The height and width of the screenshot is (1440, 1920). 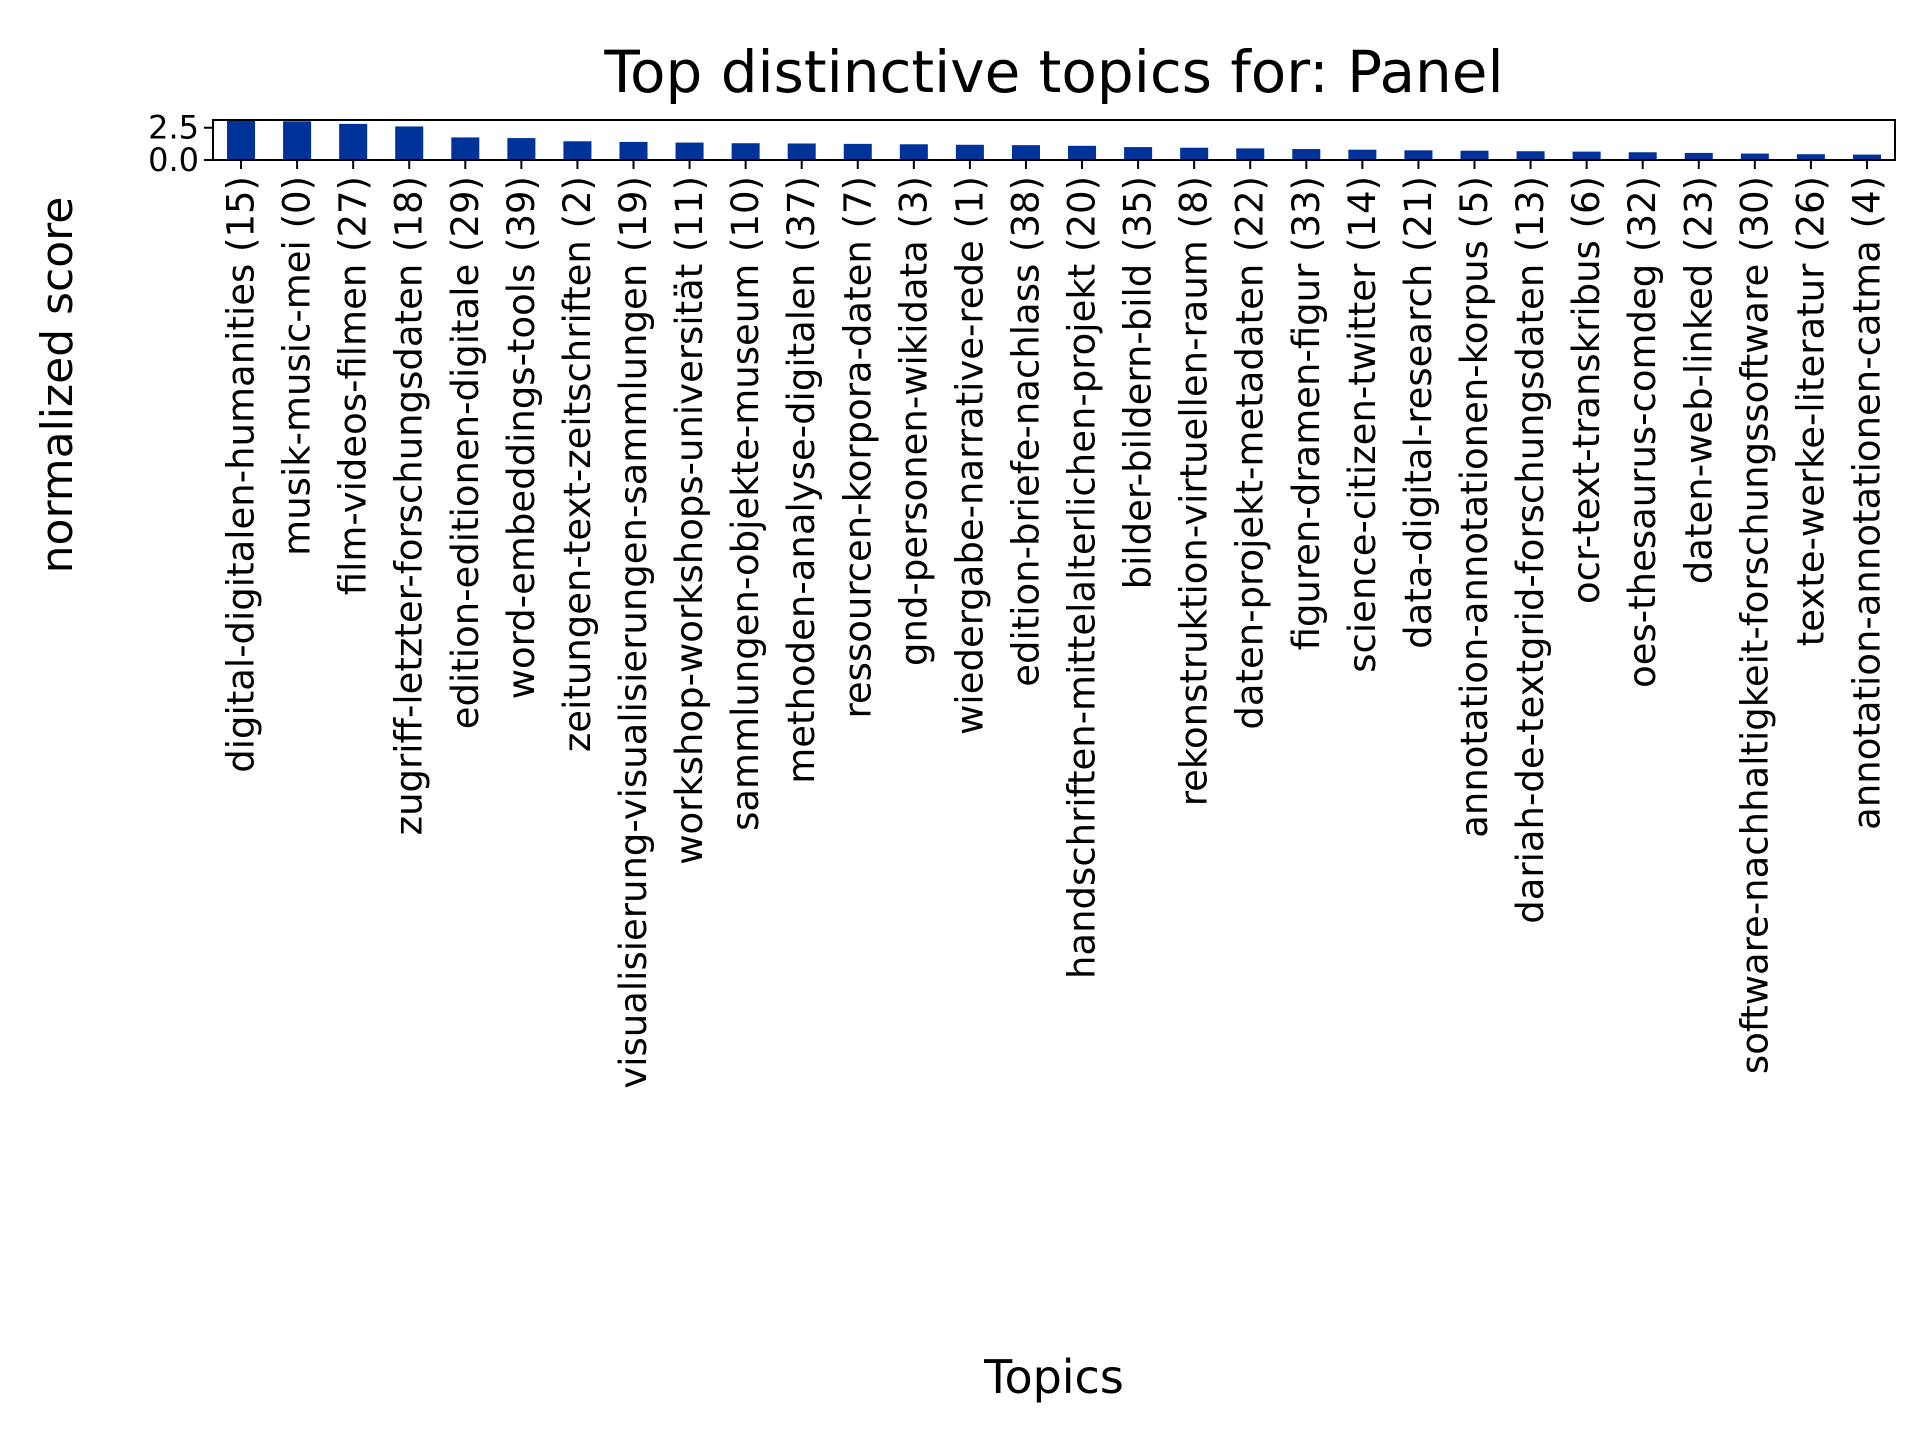 What do you see at coordinates (913, 421) in the screenshot?
I see `x-tick-label: gnd-personen-wikidata (3)` at bounding box center [913, 421].